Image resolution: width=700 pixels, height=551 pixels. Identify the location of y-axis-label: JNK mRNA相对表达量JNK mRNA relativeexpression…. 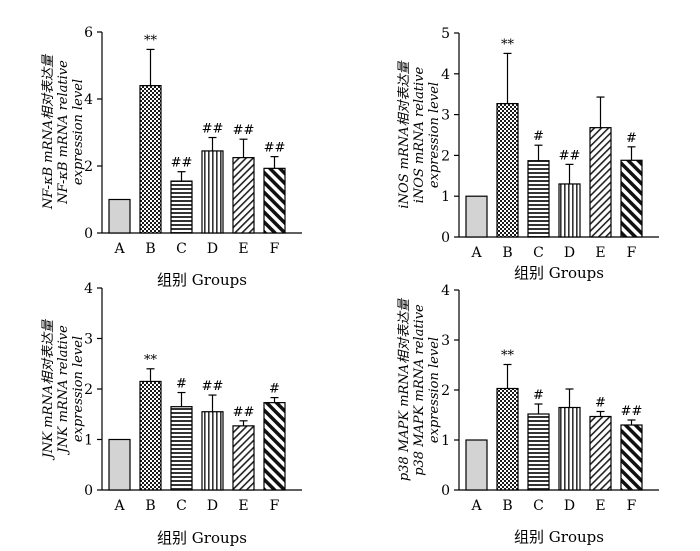
(63, 389).